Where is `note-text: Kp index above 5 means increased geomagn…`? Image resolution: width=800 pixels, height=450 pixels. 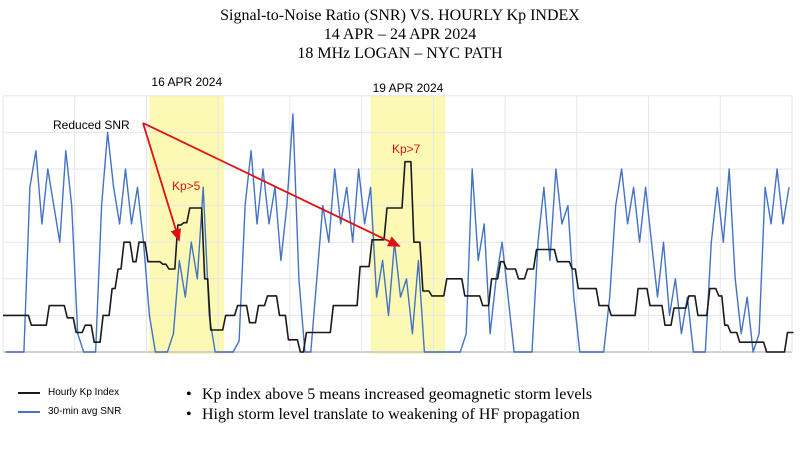
note-text: Kp index above 5 means increased geomagn… is located at coordinates (397, 394).